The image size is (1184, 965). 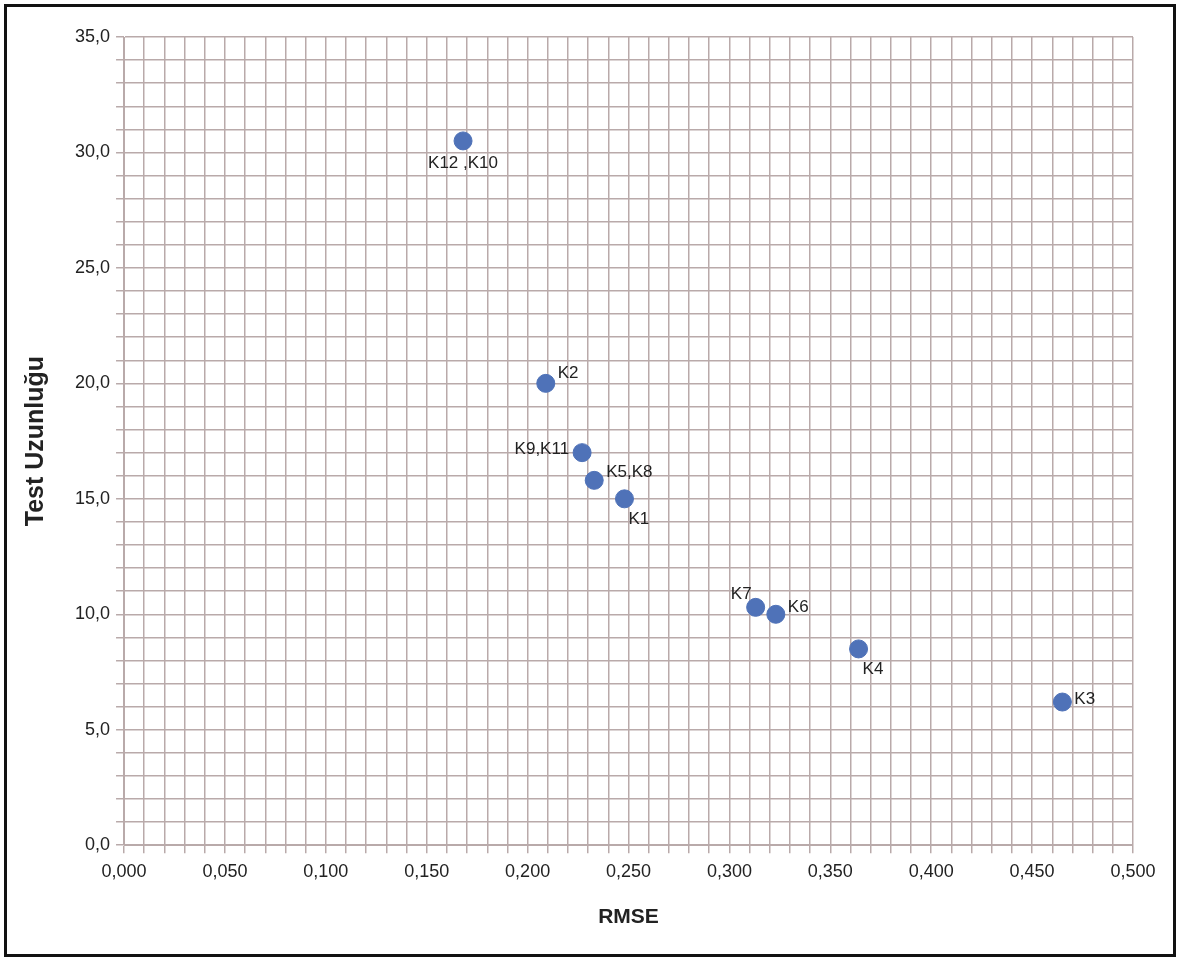 What do you see at coordinates (1085, 698) in the screenshot?
I see `data-label: K3` at bounding box center [1085, 698].